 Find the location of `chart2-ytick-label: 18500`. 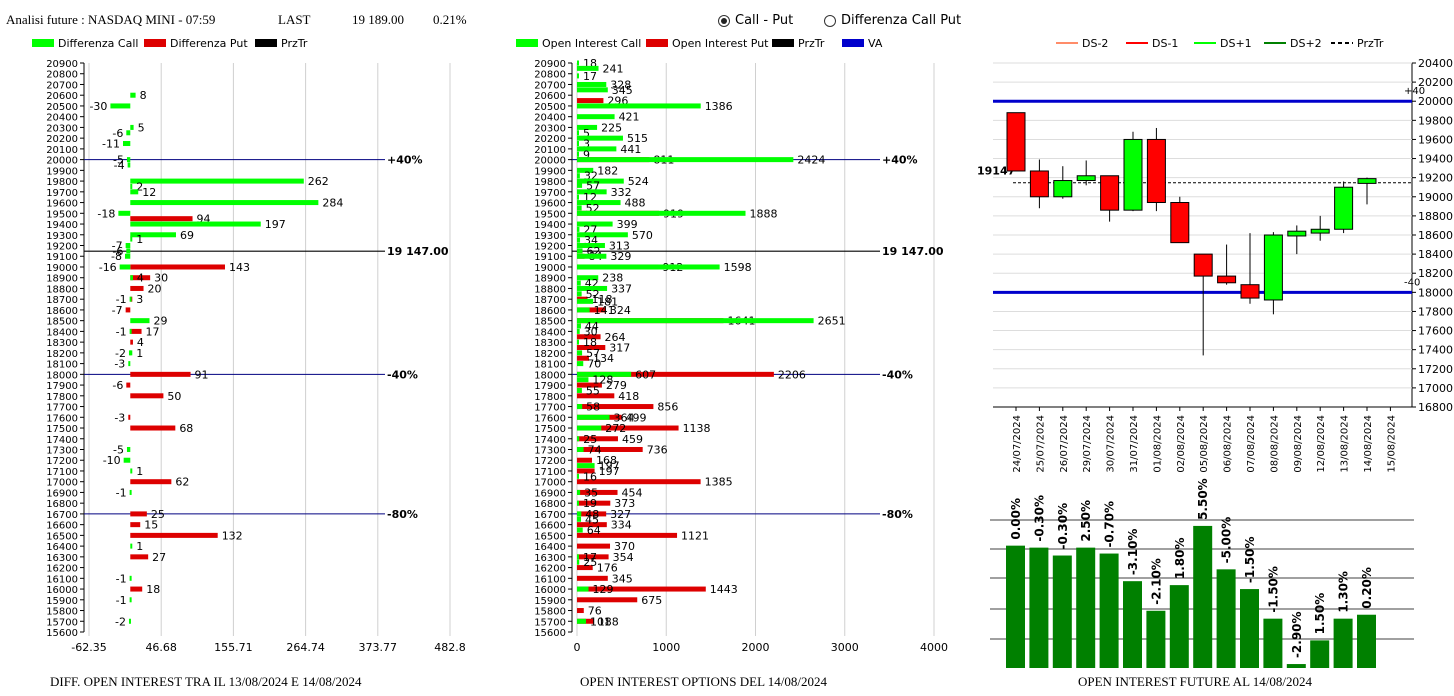

chart2-ytick-label: 18500 is located at coordinates (550, 322).